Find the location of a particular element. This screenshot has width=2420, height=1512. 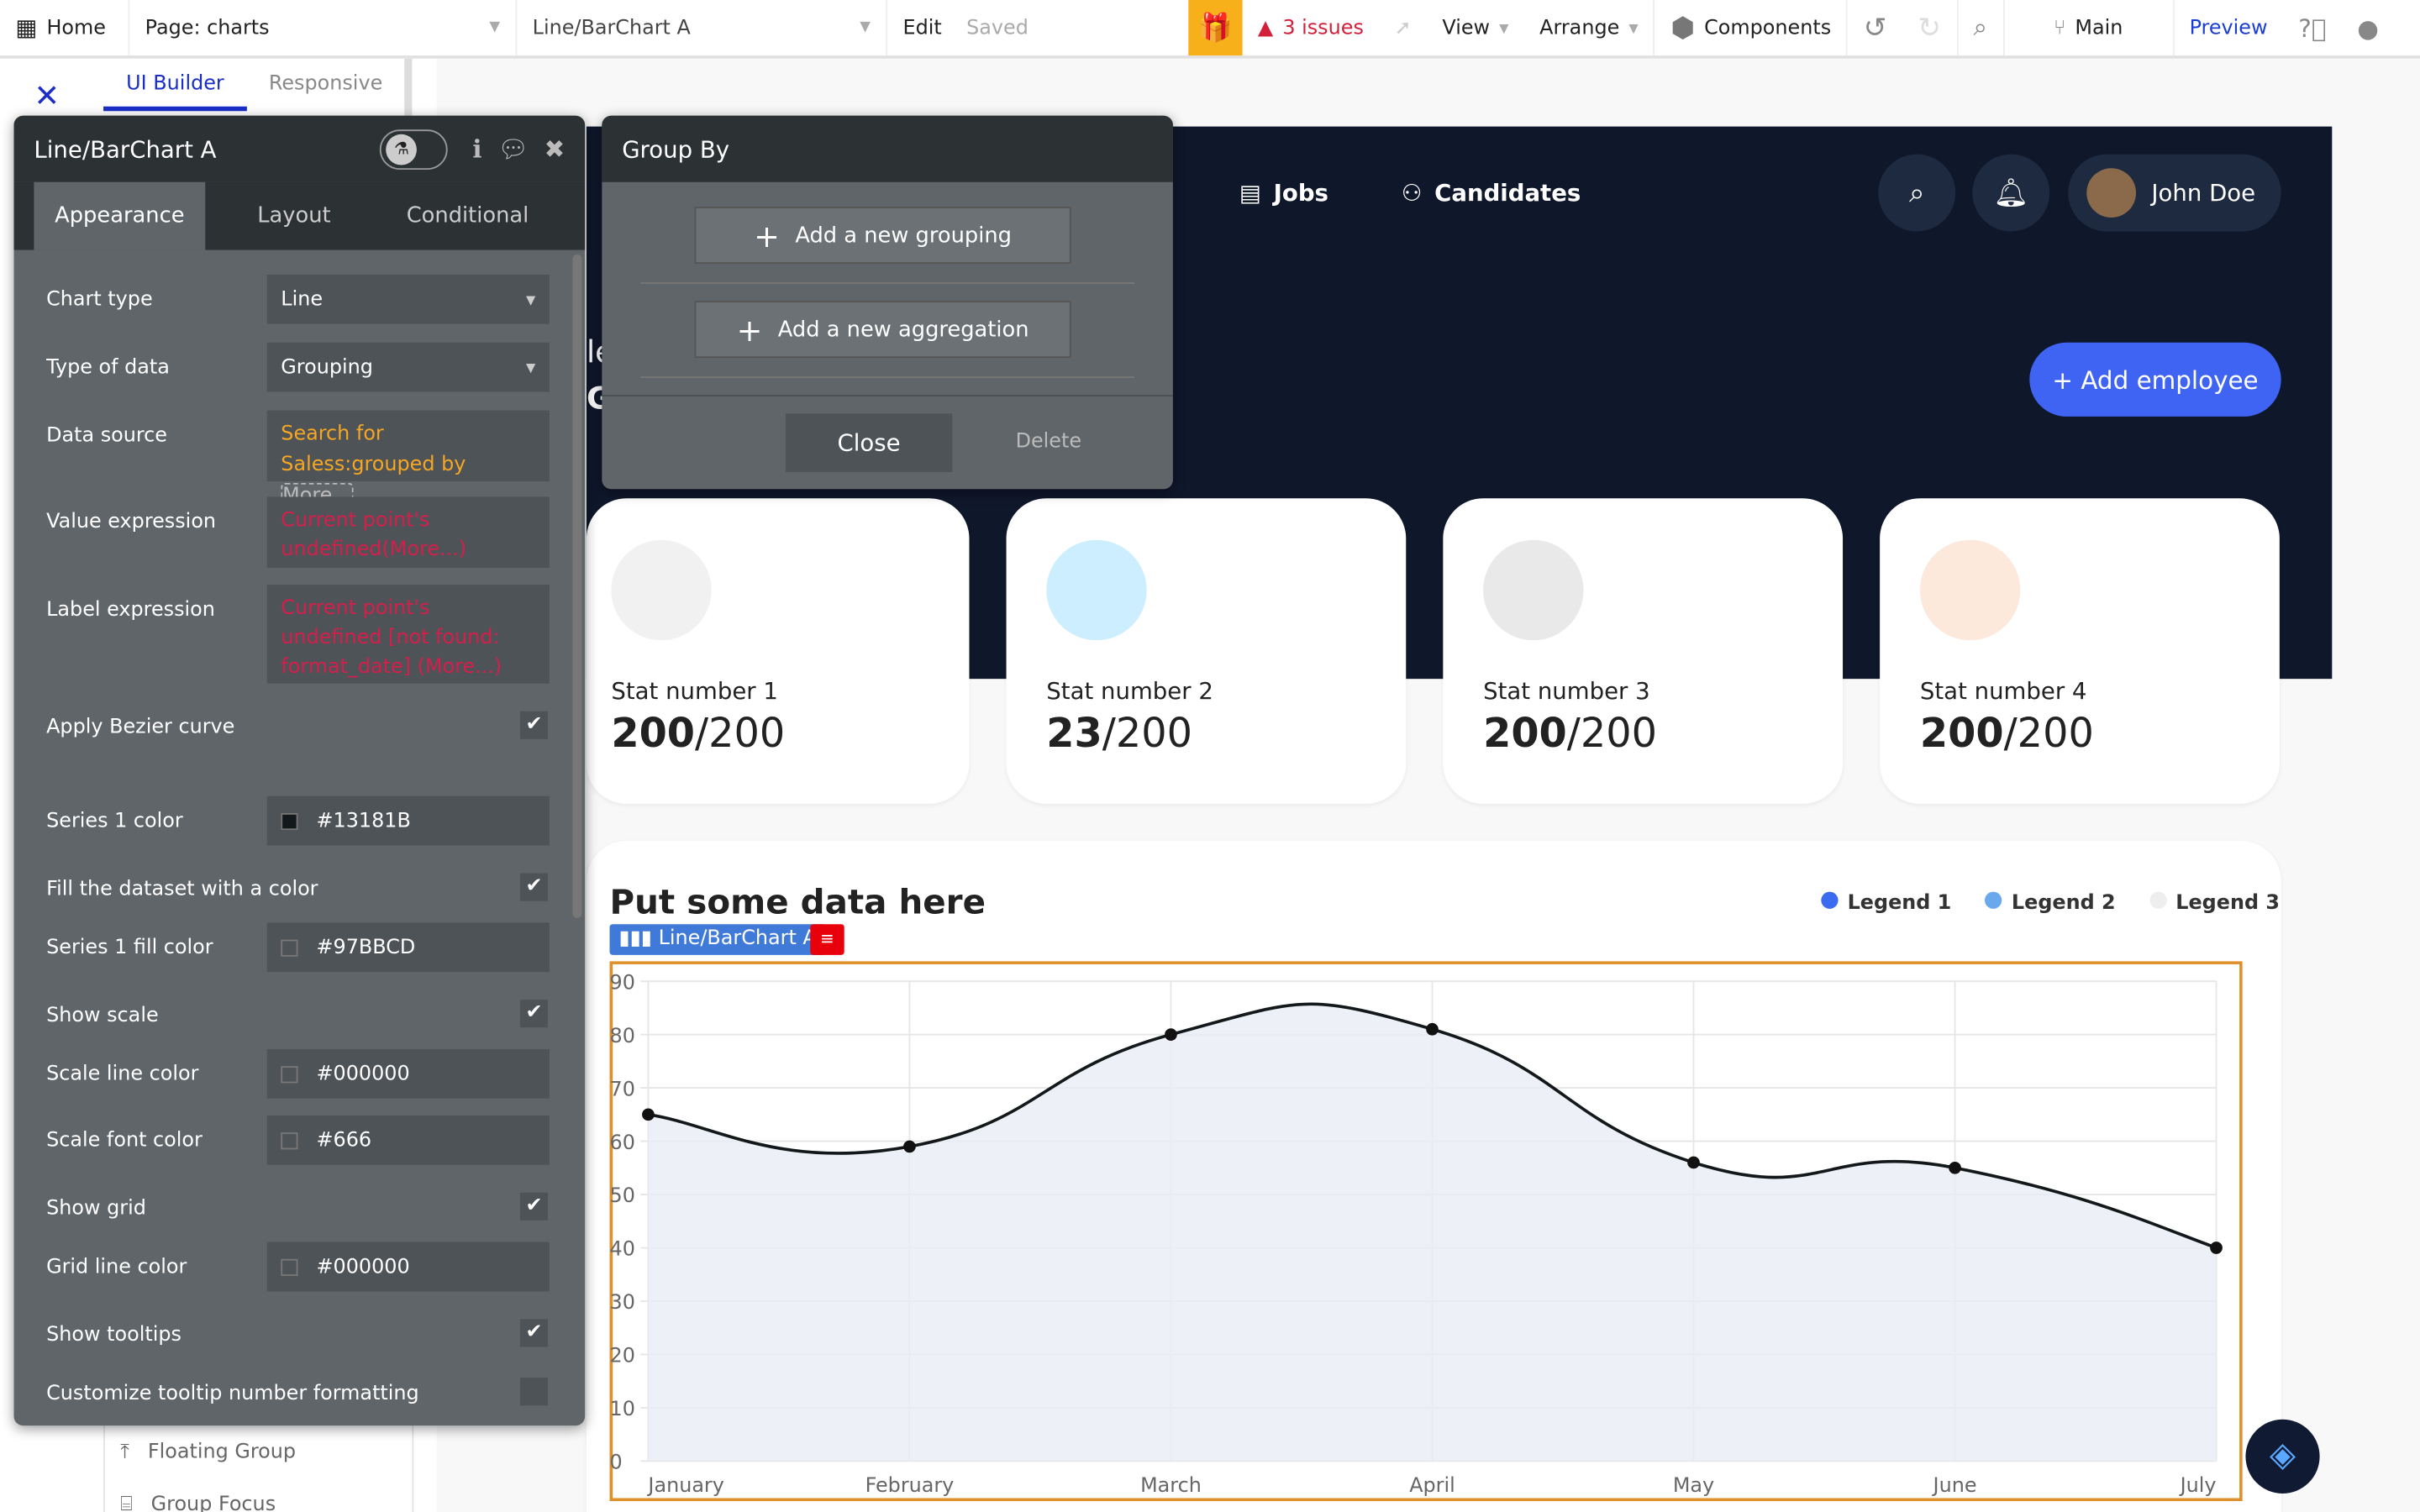

show-tooltips-checkbox: ✔ is located at coordinates (534, 1333).